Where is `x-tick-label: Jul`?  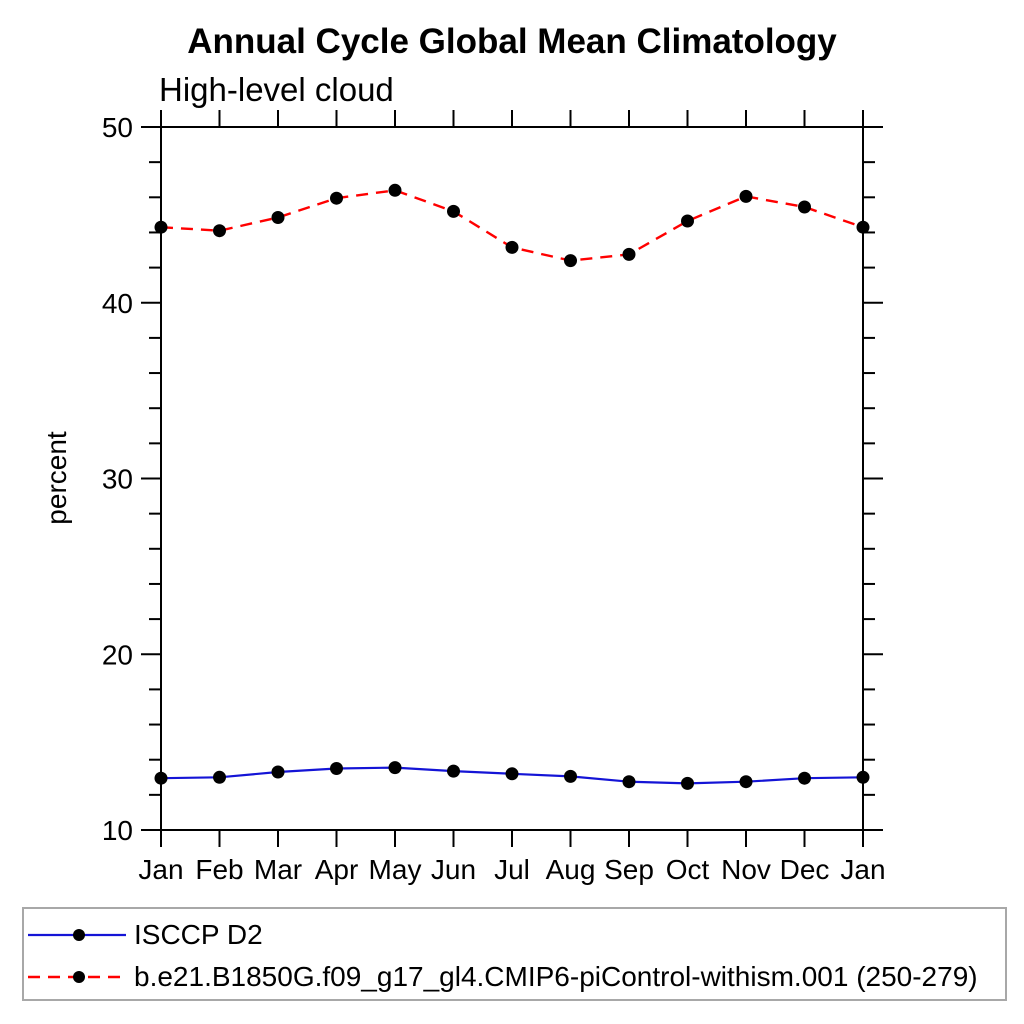 x-tick-label: Jul is located at coordinates (512, 869).